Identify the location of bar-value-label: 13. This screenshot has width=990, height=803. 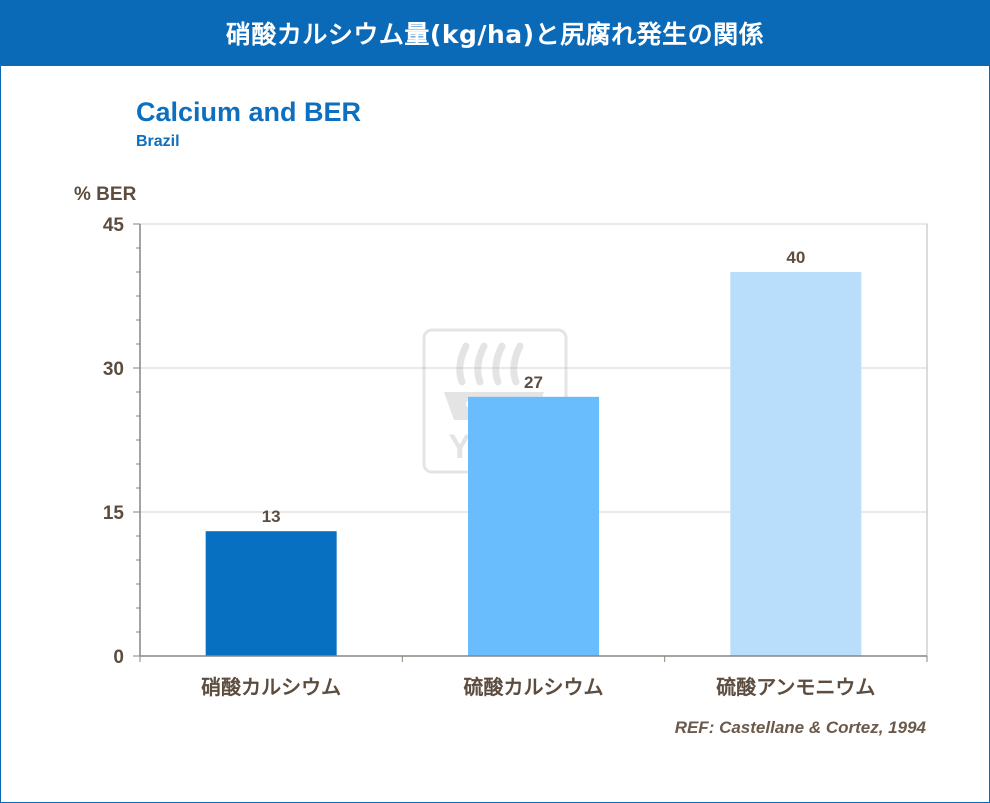
(271, 516).